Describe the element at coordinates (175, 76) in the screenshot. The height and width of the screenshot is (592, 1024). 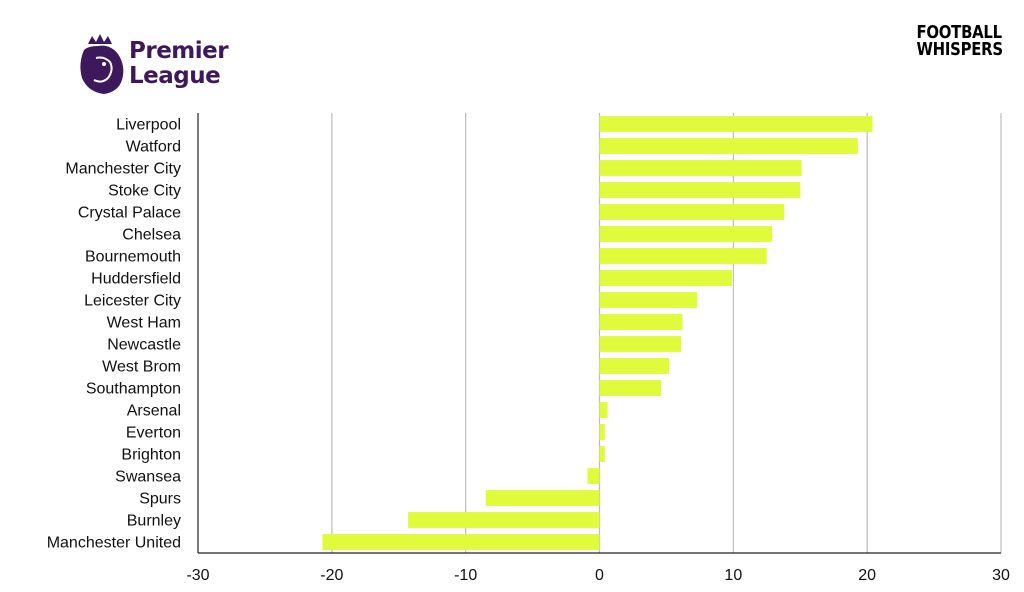
I see `league-line-2: League` at that location.